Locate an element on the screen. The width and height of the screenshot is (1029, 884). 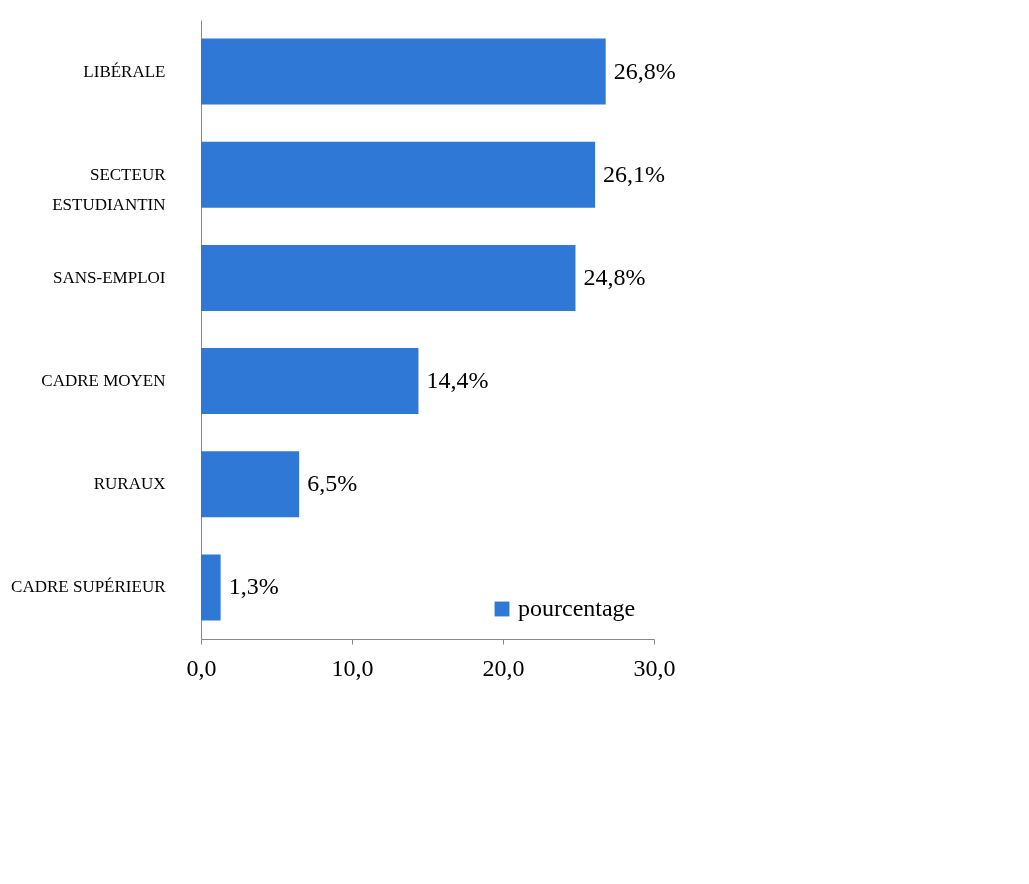
x-tick-label: 30,0 is located at coordinates (654, 667).